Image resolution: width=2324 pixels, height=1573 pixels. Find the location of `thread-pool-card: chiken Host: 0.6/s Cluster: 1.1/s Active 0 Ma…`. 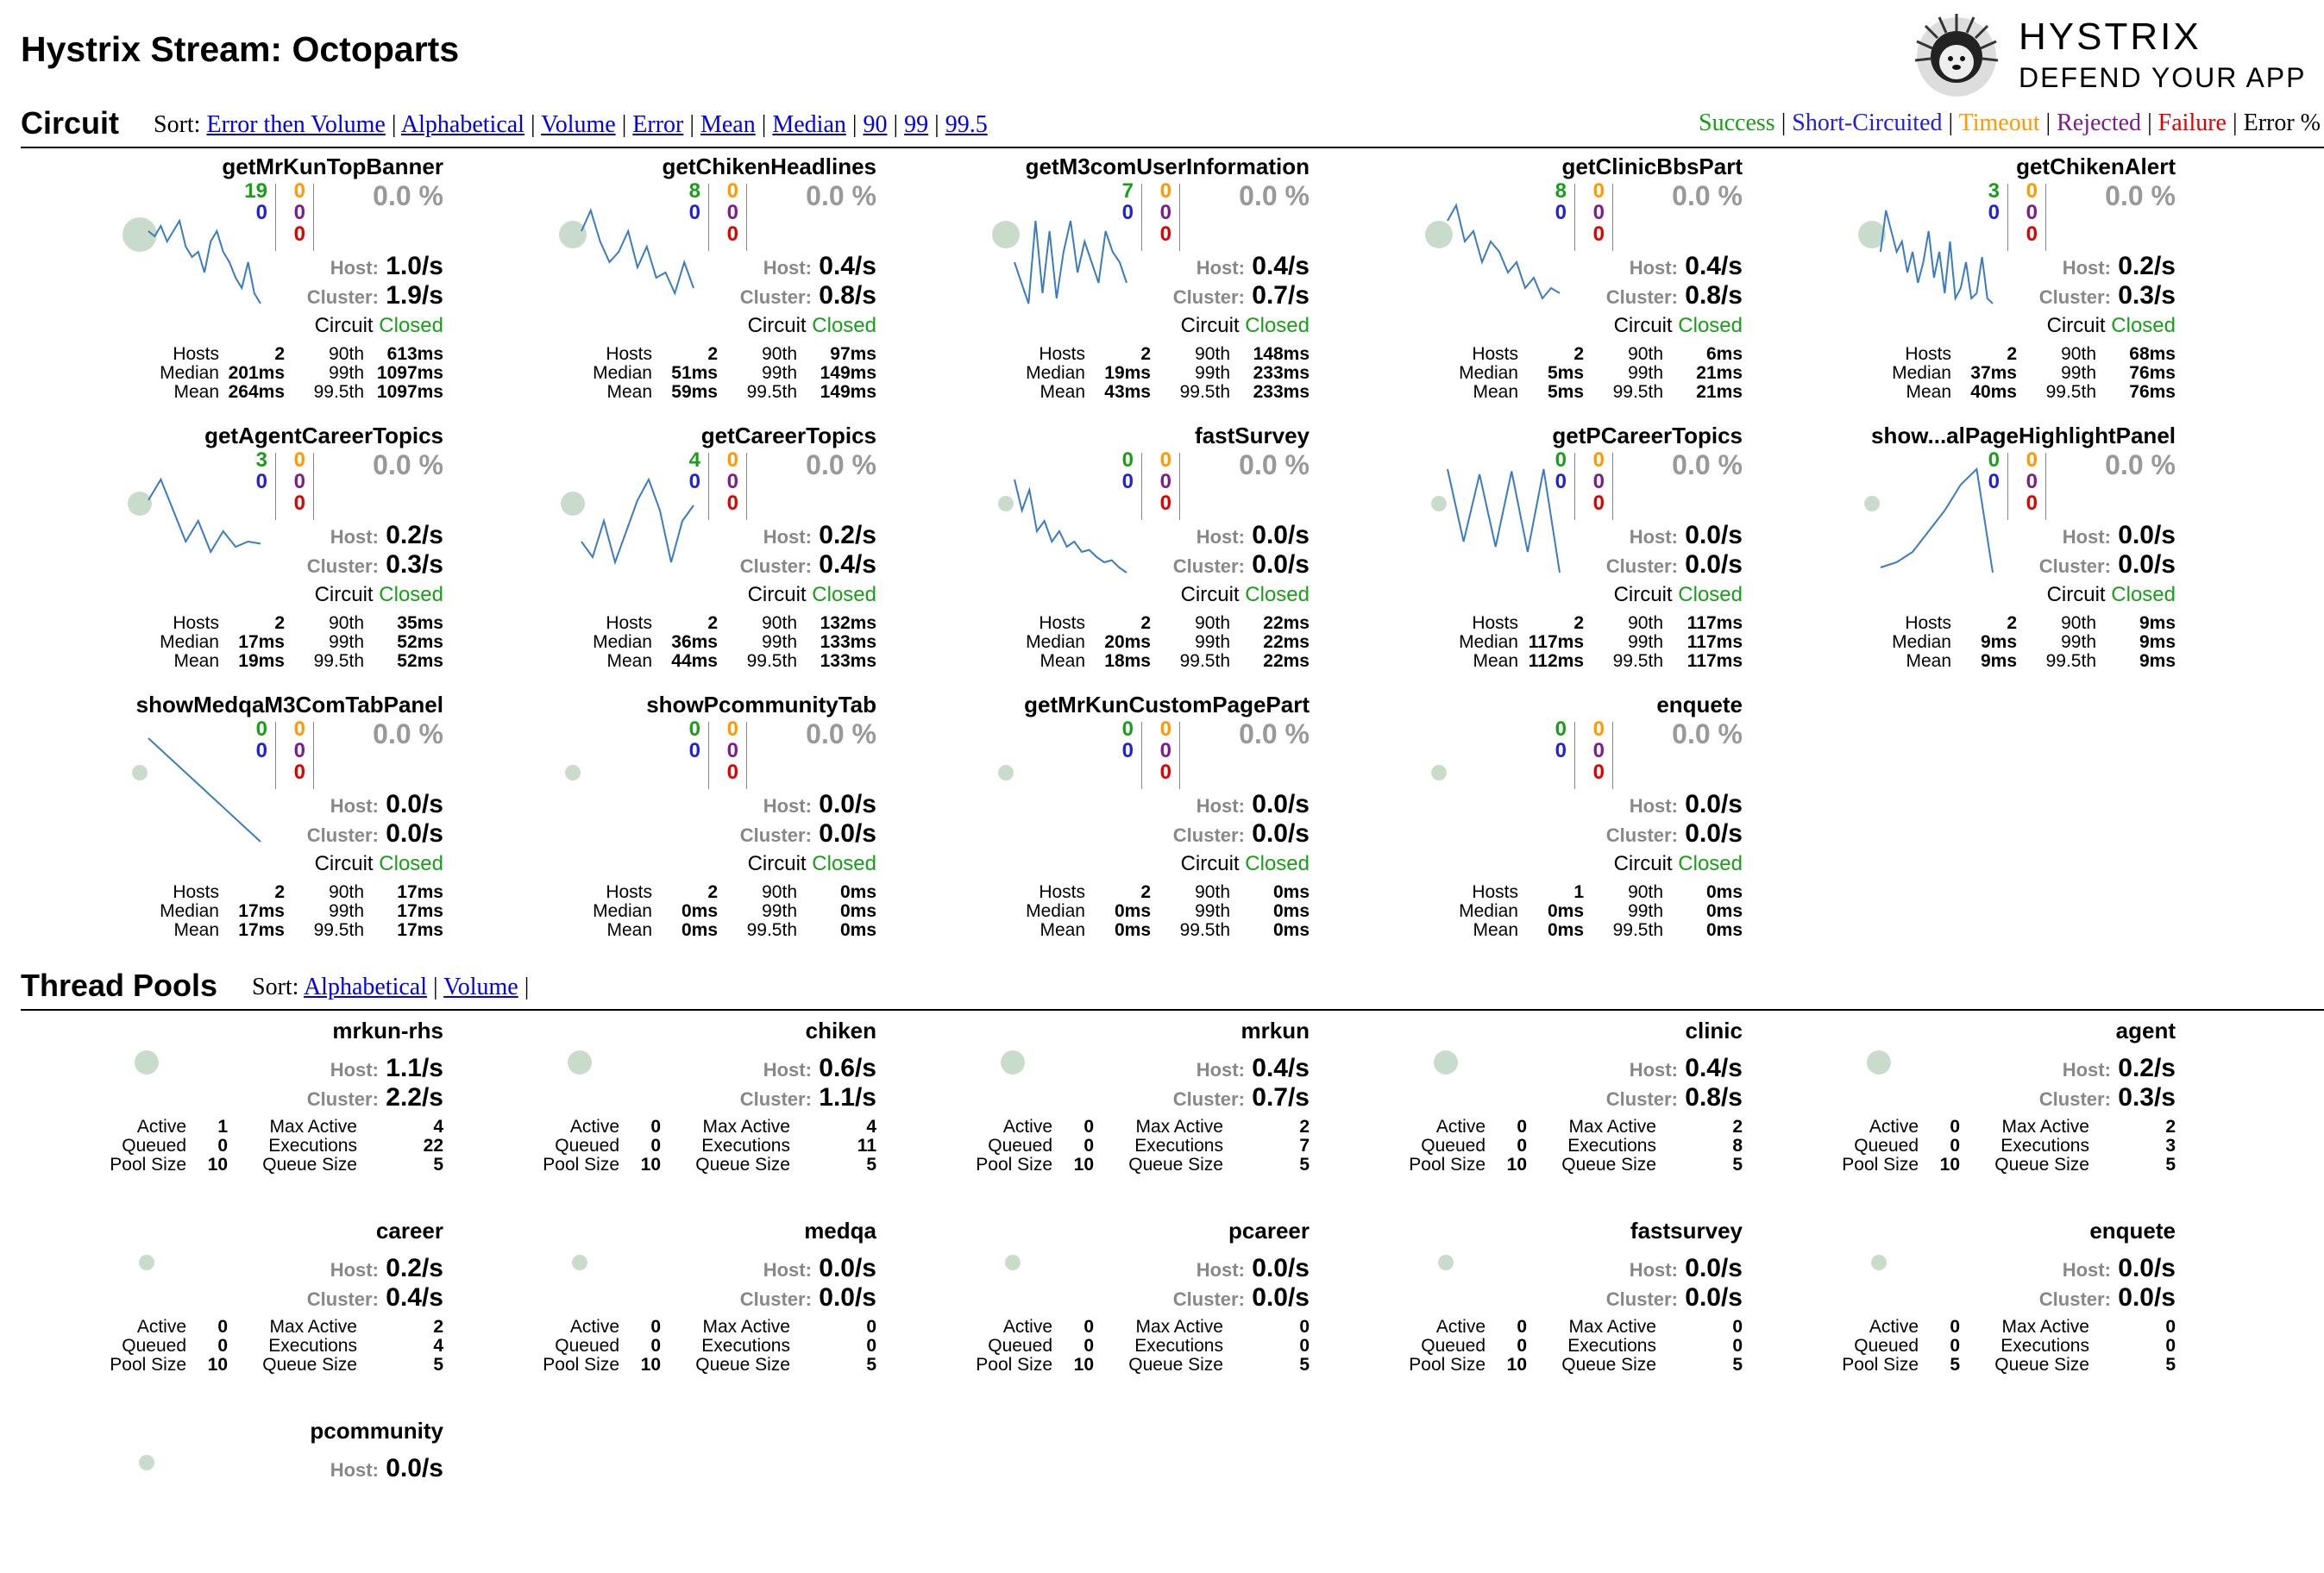

thread-pool-card: chiken Host: 0.6/s Cluster: 1.1/s Active 0 Ma… is located at coordinates (661, 1096).